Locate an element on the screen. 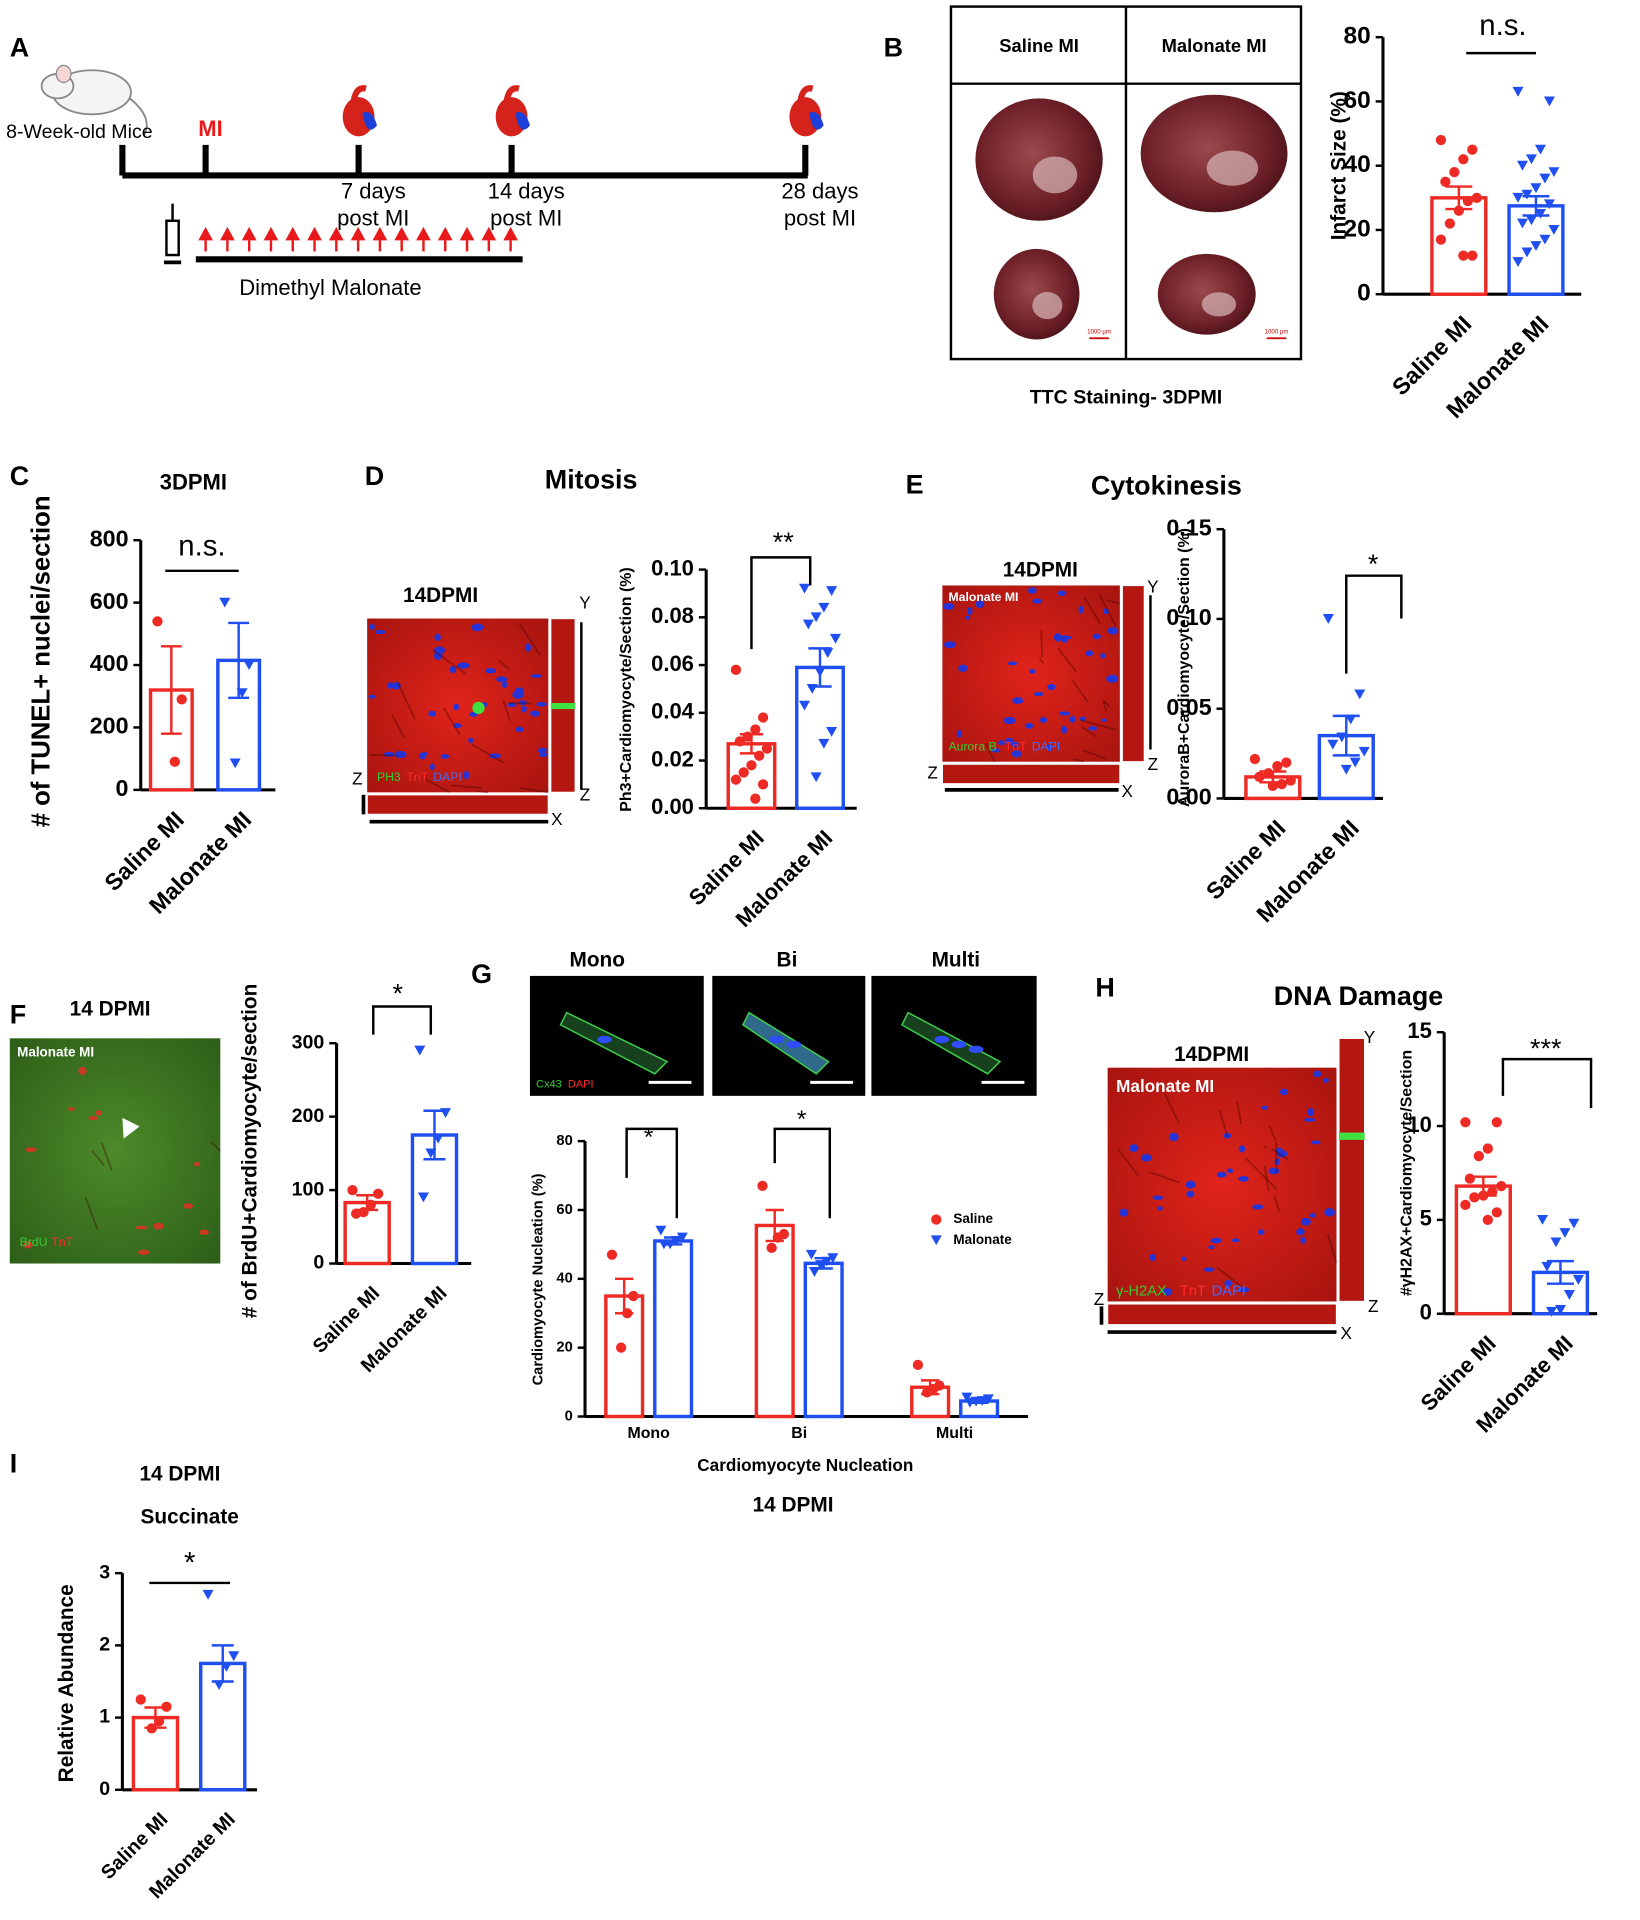 The height and width of the screenshot is (1920, 1640). stain-label: Aurora B is located at coordinates (973, 746).